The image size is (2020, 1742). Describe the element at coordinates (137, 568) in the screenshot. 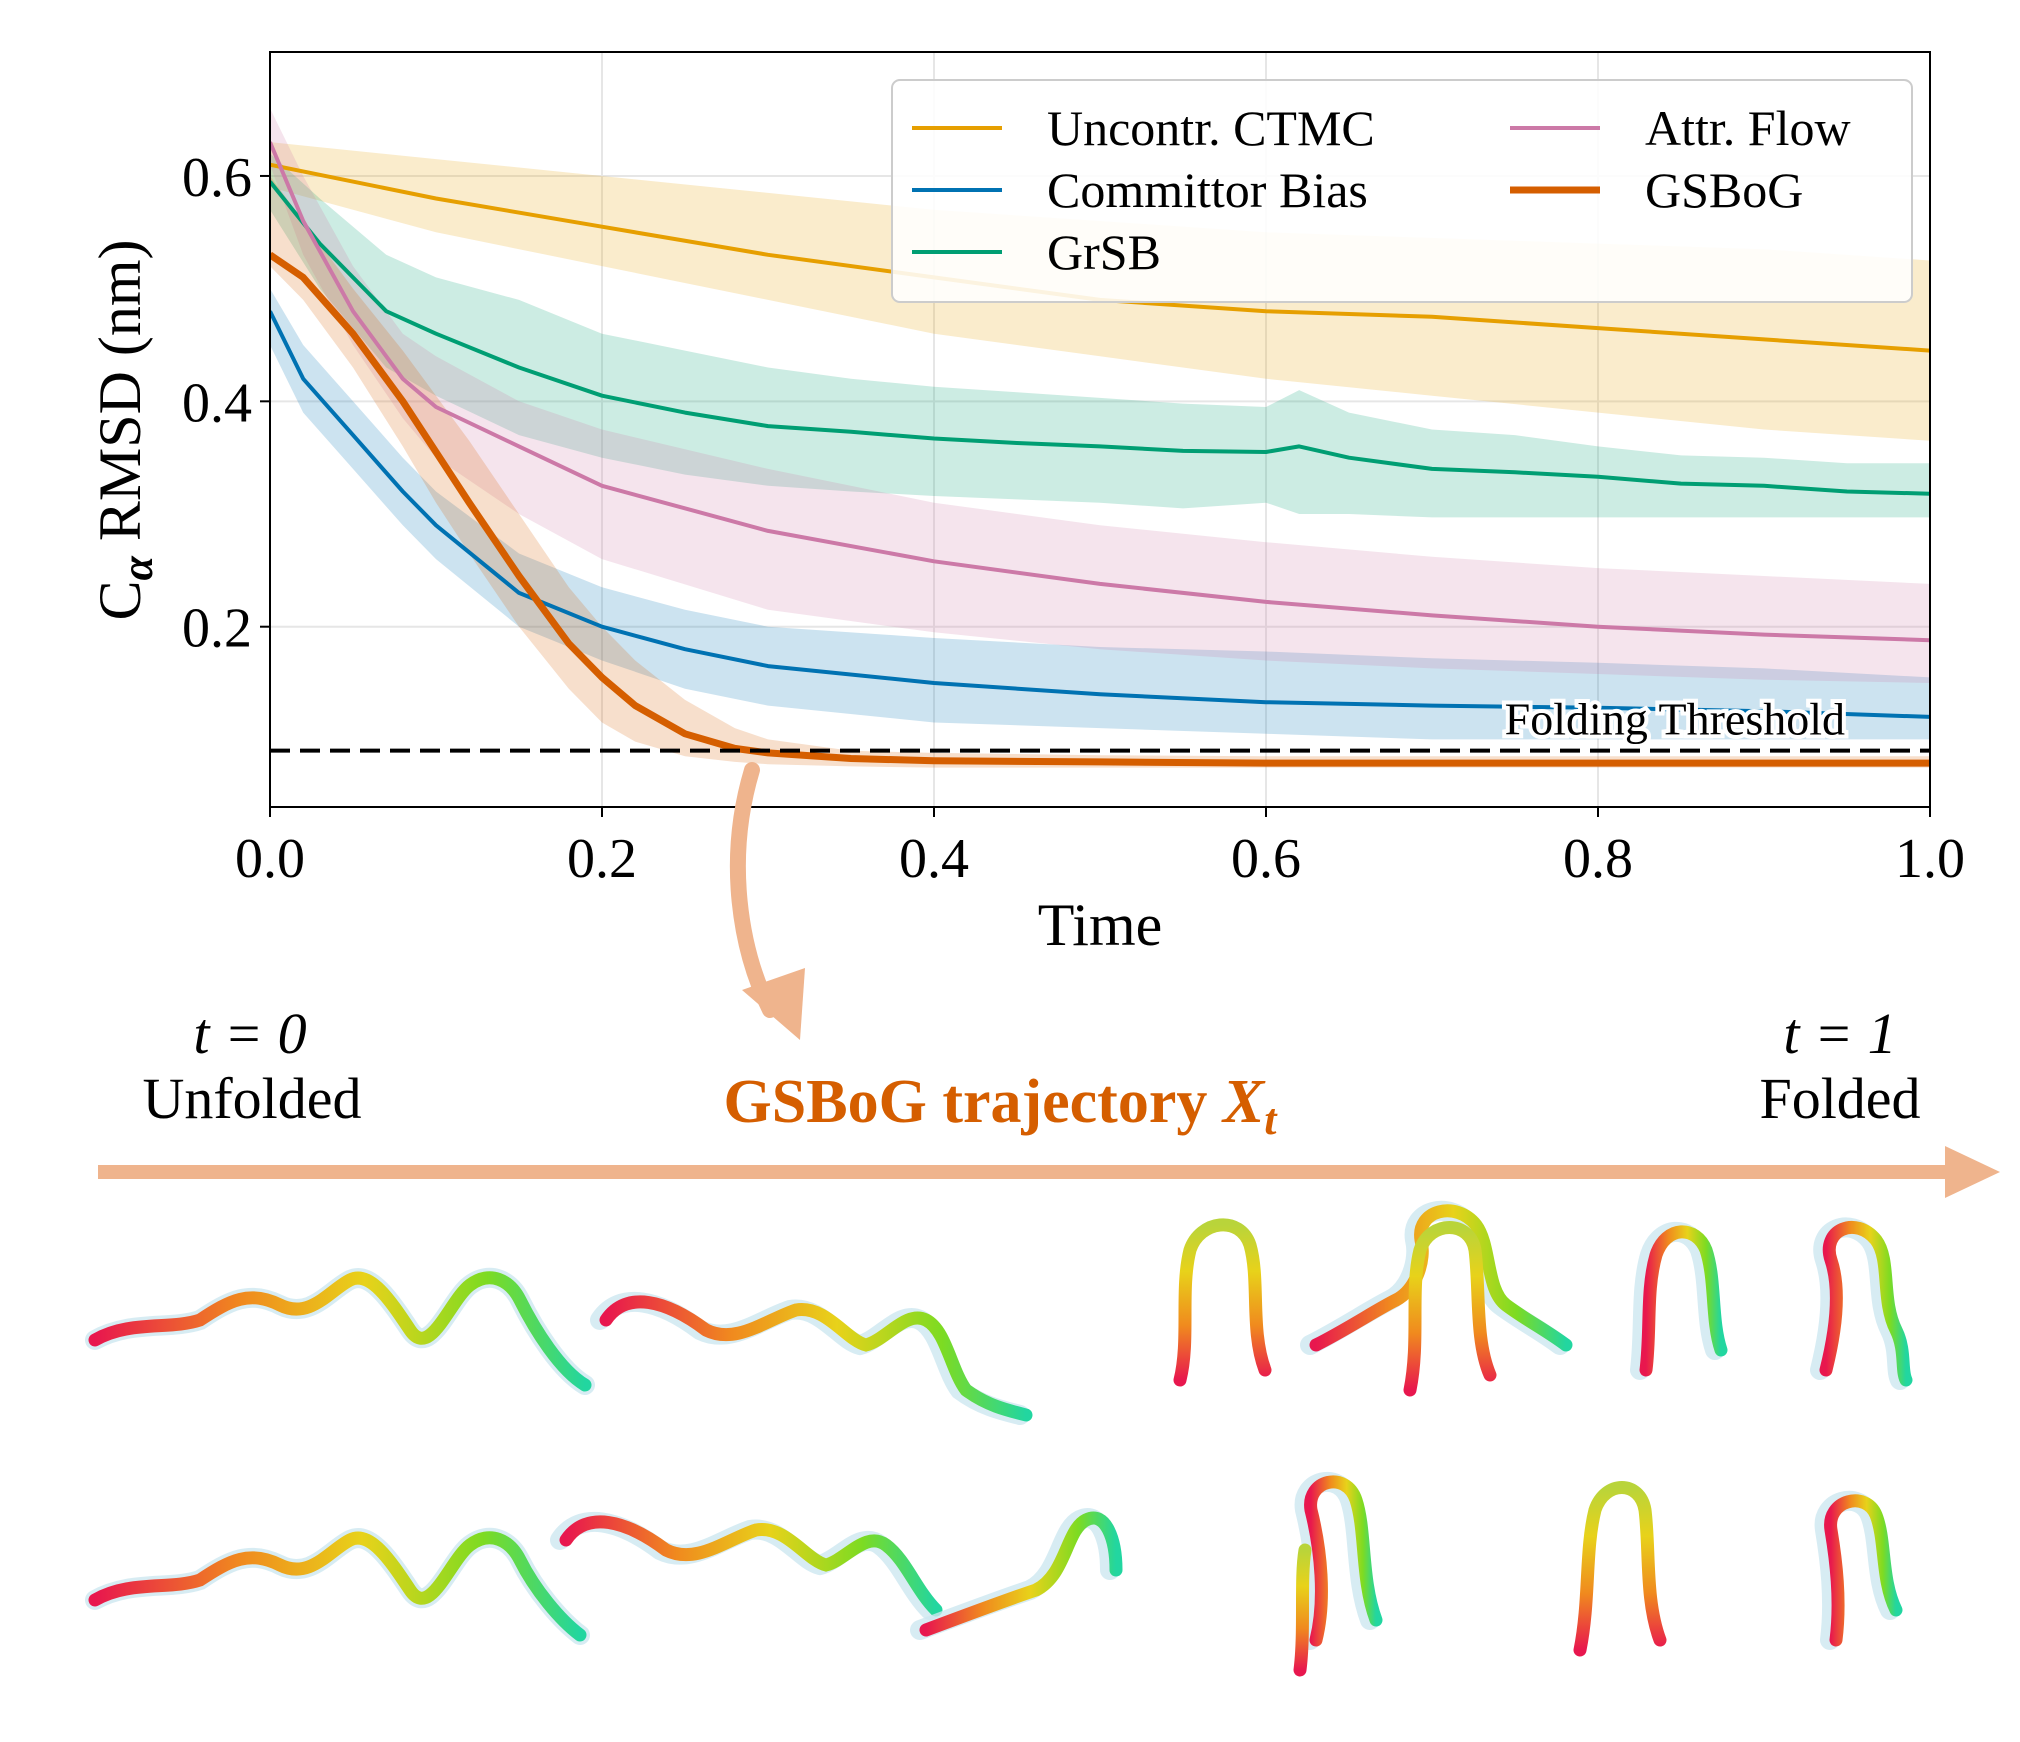

I see `y-axis-label-subscript: α` at that location.